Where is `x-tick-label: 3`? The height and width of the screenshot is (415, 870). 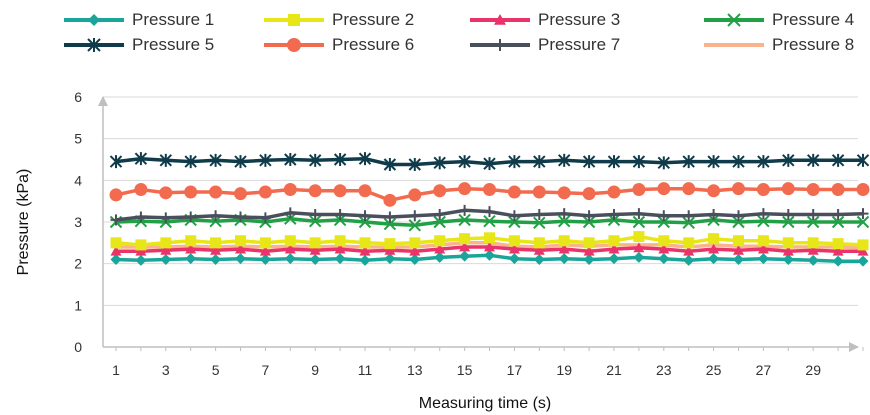
x-tick-label: 3 is located at coordinates (166, 370).